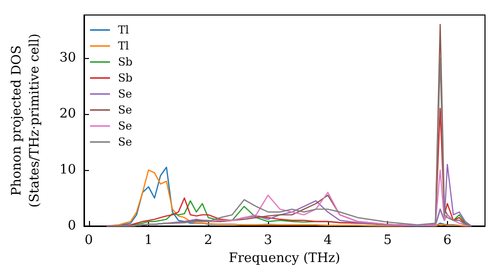  Describe the element at coordinates (67, 170) in the screenshot. I see `y-tick-label: 10` at that location.